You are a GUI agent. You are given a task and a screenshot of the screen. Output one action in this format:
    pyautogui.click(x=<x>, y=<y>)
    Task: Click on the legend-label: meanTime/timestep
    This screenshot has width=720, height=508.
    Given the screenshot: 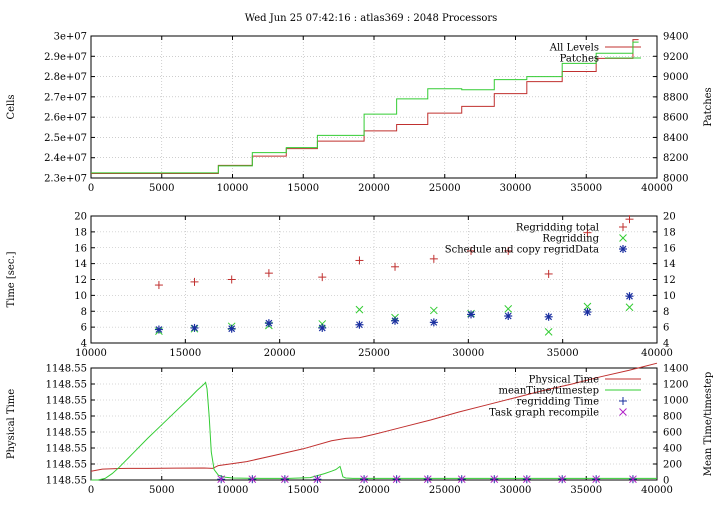 What is the action you would take?
    pyautogui.click(x=548, y=391)
    